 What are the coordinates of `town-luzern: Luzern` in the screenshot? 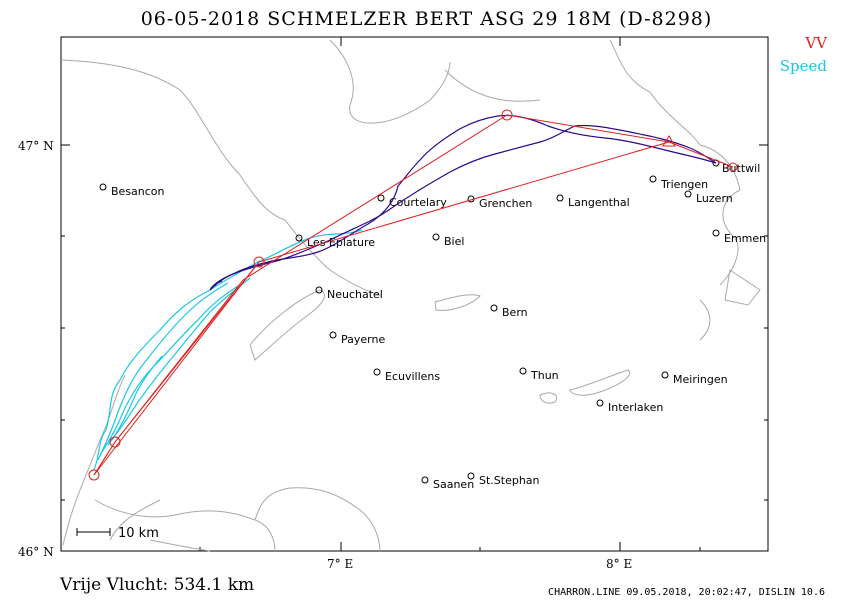 It's located at (714, 198).